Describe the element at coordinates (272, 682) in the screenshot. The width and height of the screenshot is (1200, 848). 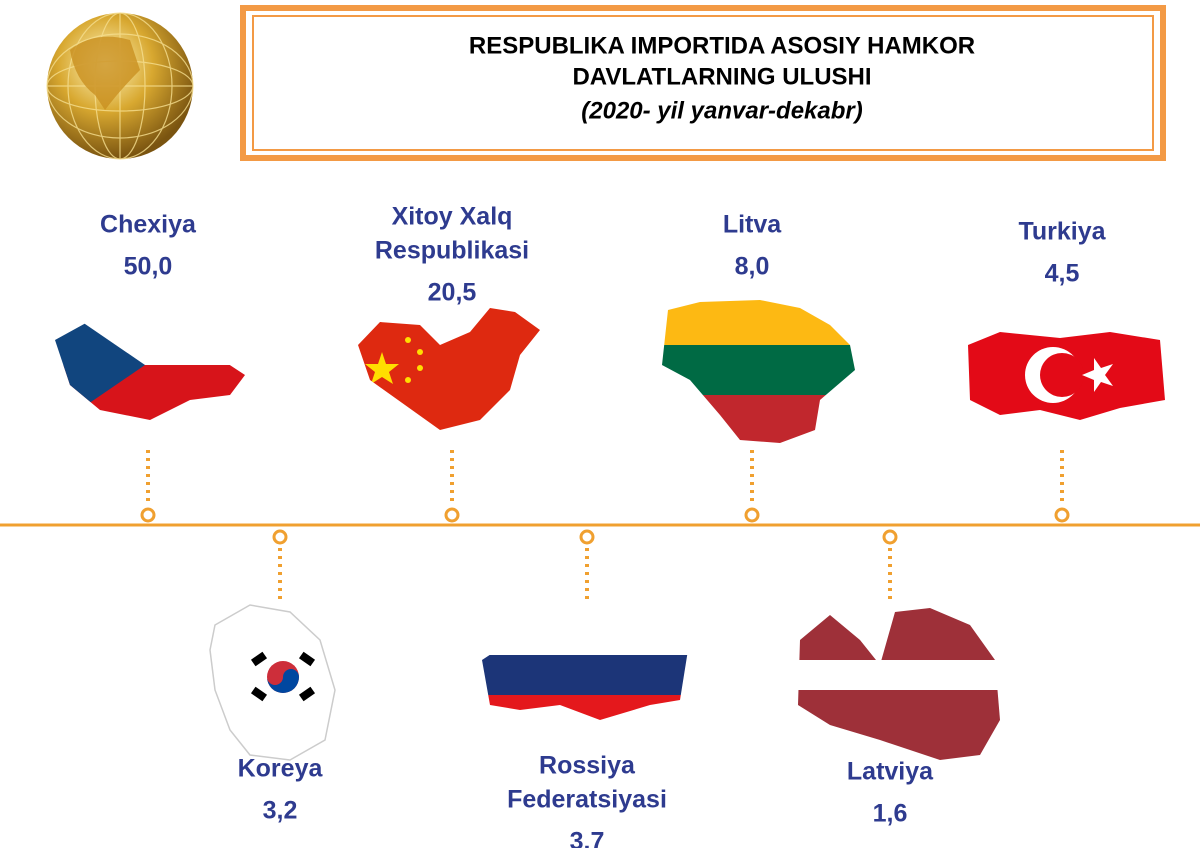
I see `flag-korea` at that location.